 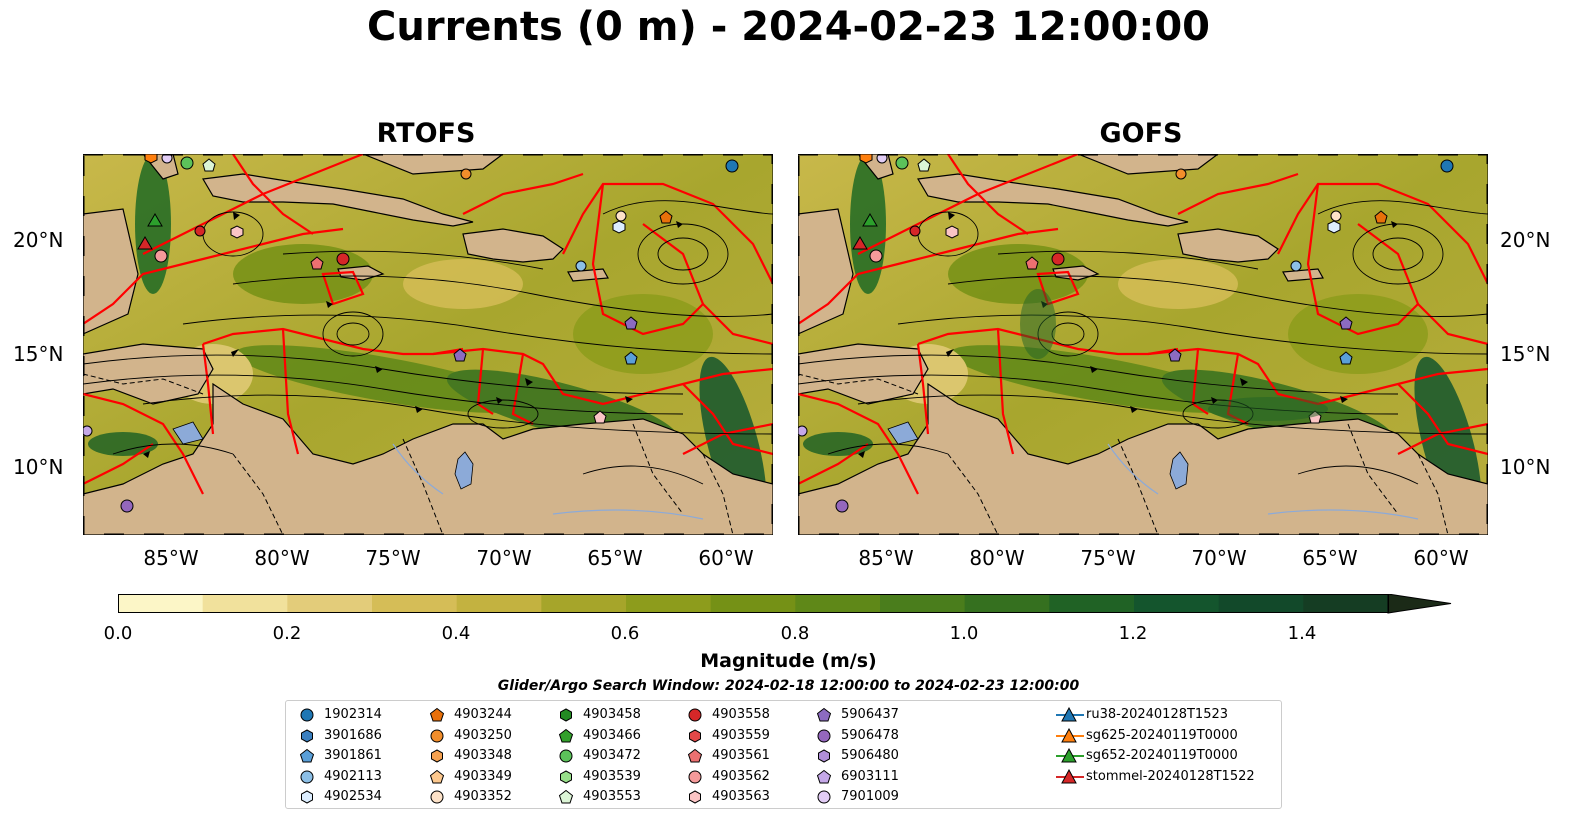 I want to click on lon-label-80w-rtofs: 80°W, so click(x=282, y=558).